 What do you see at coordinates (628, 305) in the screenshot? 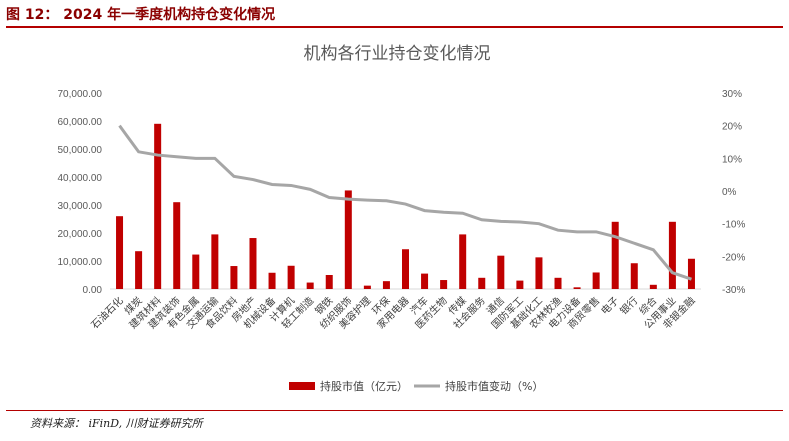
I see `category-label: 银行` at bounding box center [628, 305].